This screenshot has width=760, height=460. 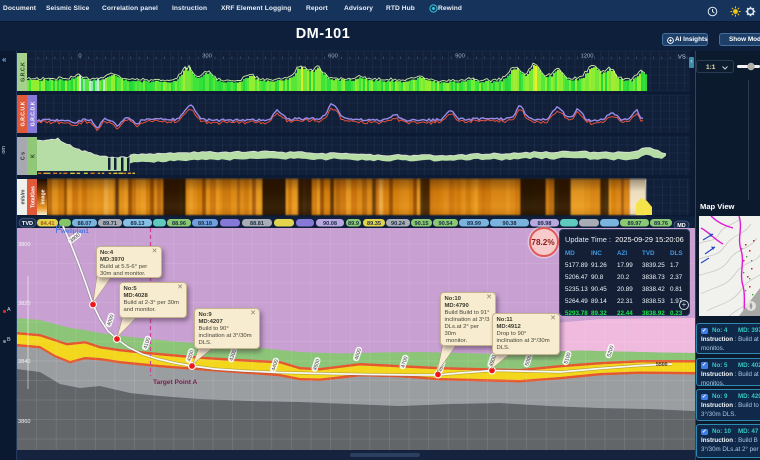 I want to click on svg-text: 89.13, so click(x=138, y=224).